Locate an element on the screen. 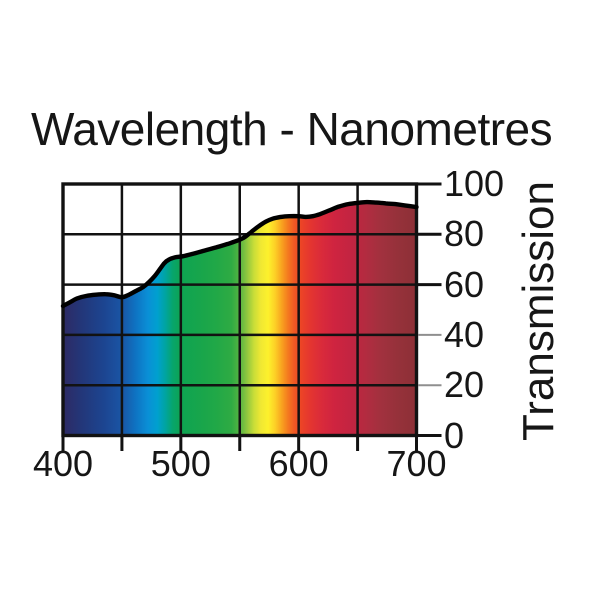 This screenshot has width=600, height=600. chart-title: Wavelength - Nanometres is located at coordinates (292, 129).